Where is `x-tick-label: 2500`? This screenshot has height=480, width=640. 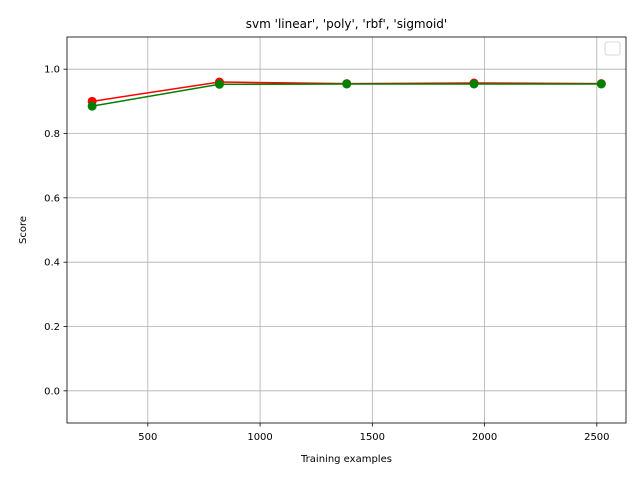
x-tick-label: 2500 is located at coordinates (596, 437).